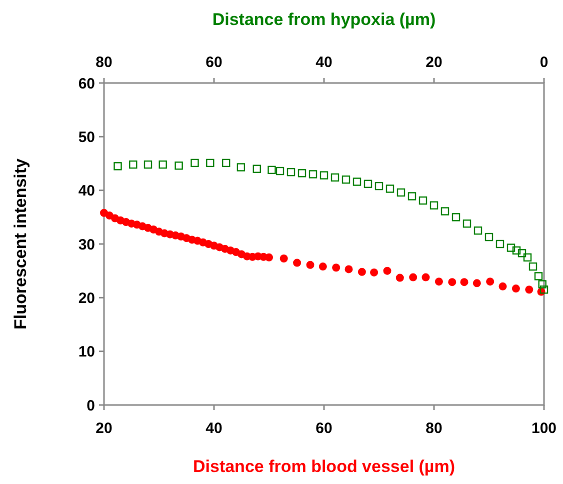  Describe the element at coordinates (434, 62) in the screenshot. I see `x2-tick-label: 20` at that location.